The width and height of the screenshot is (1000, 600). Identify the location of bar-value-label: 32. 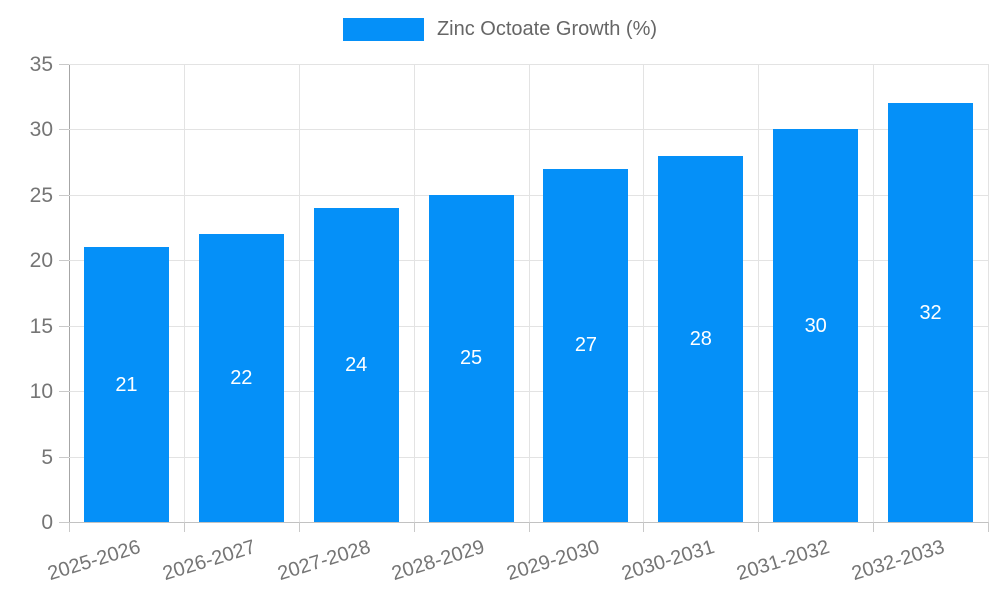
(930, 312).